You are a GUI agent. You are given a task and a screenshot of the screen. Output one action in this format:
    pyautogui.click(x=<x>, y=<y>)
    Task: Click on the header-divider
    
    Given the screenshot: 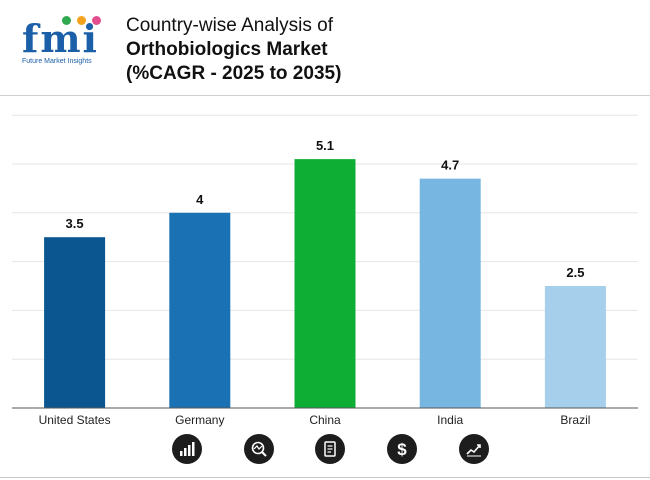 What is the action you would take?
    pyautogui.click(x=325, y=95)
    